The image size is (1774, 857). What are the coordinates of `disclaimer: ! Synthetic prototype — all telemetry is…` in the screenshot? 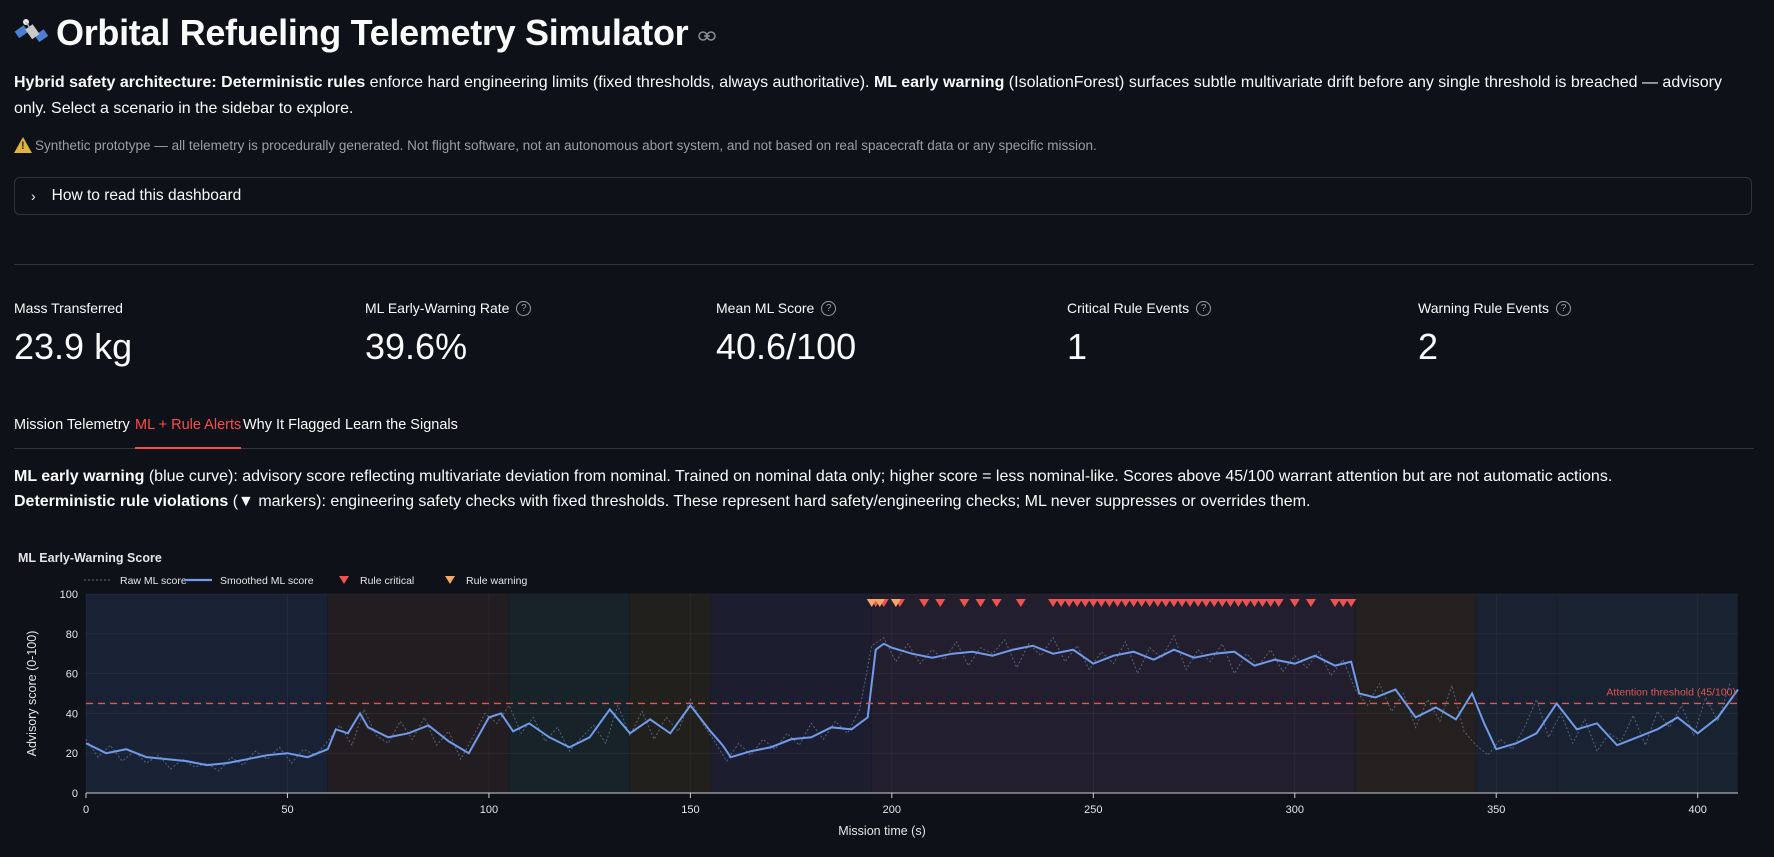 It's located at (555, 144).